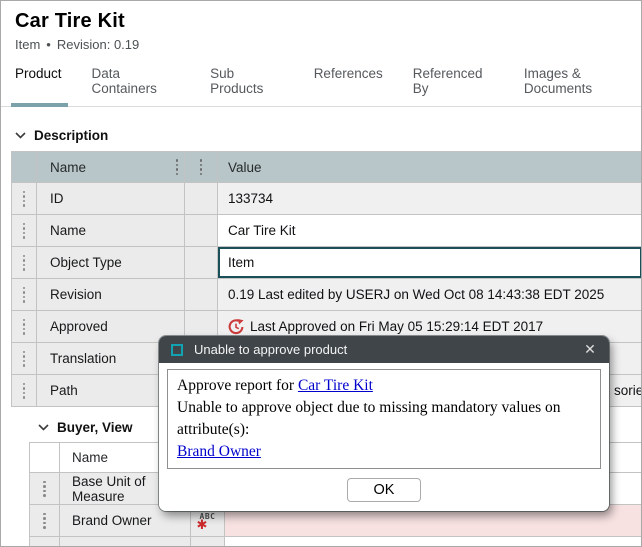 Image resolution: width=642 pixels, height=547 pixels. Describe the element at coordinates (271, 349) in the screenshot. I see `dialog-title: Unable to approve product` at that location.